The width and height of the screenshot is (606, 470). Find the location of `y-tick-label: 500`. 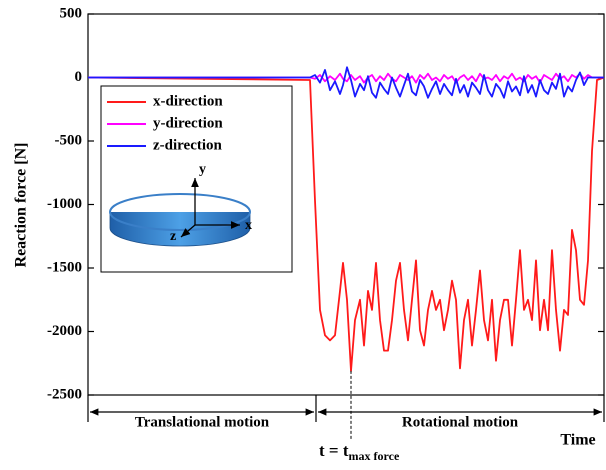

y-tick-label: 500 is located at coordinates (71, 13).